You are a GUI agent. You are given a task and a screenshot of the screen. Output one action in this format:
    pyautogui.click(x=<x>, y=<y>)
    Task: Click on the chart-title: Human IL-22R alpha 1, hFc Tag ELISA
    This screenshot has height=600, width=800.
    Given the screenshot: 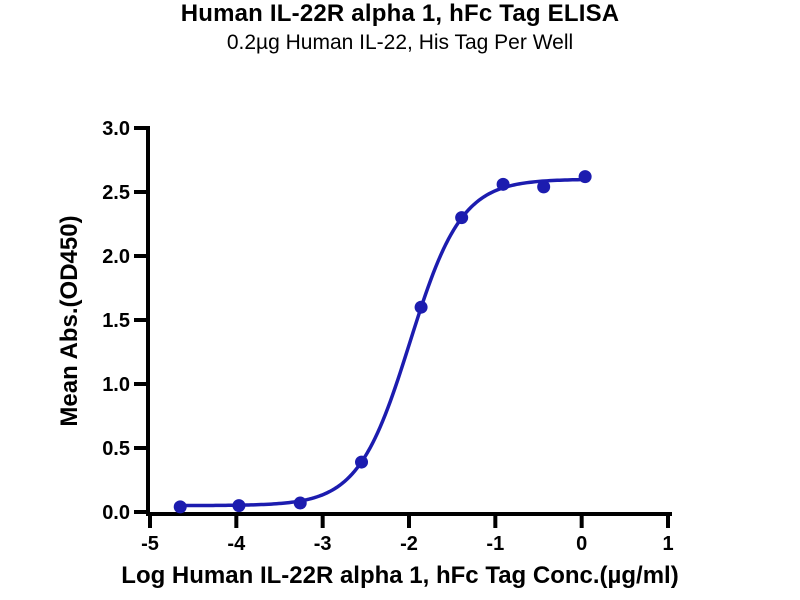 What is the action you would take?
    pyautogui.click(x=400, y=13)
    